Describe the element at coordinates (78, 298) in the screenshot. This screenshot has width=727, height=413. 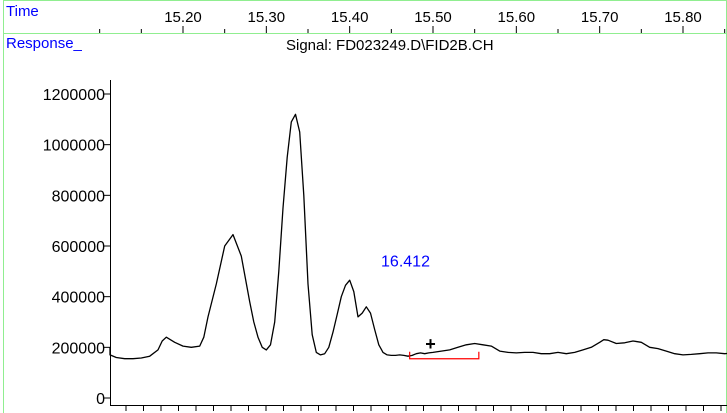
I see `y-tick-label: 400000` at that location.